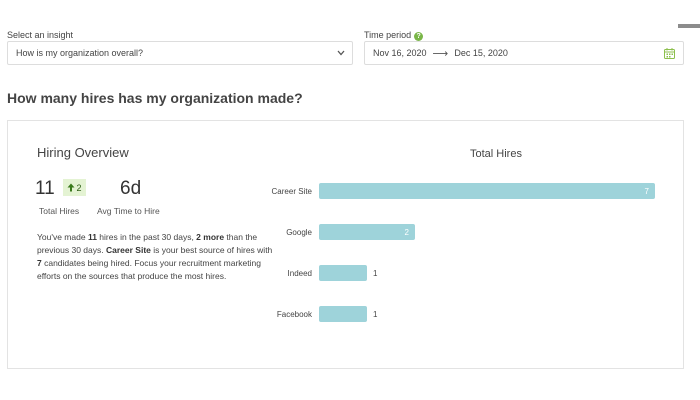 This screenshot has width=700, height=400. What do you see at coordinates (45, 188) in the screenshot?
I see `total-hires-value: 11` at bounding box center [45, 188].